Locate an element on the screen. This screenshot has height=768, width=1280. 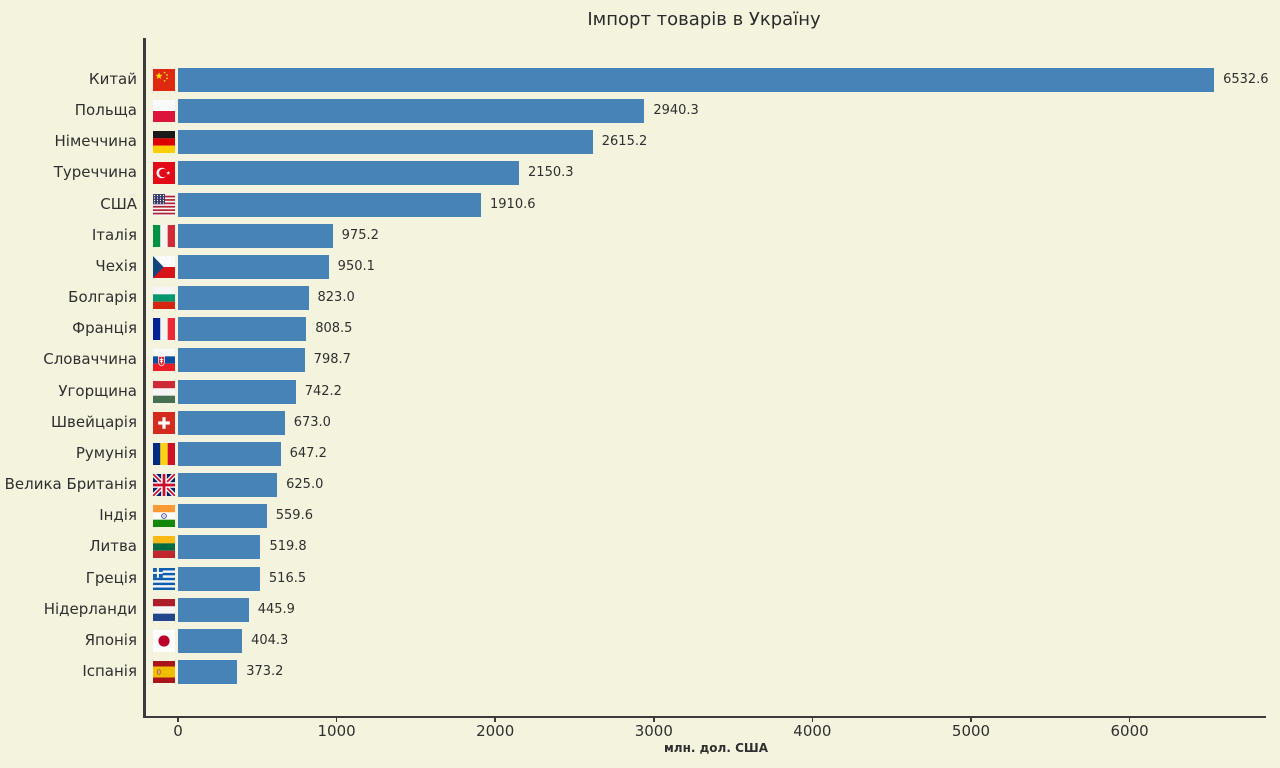
romania-flag-icon is located at coordinates (164, 453).